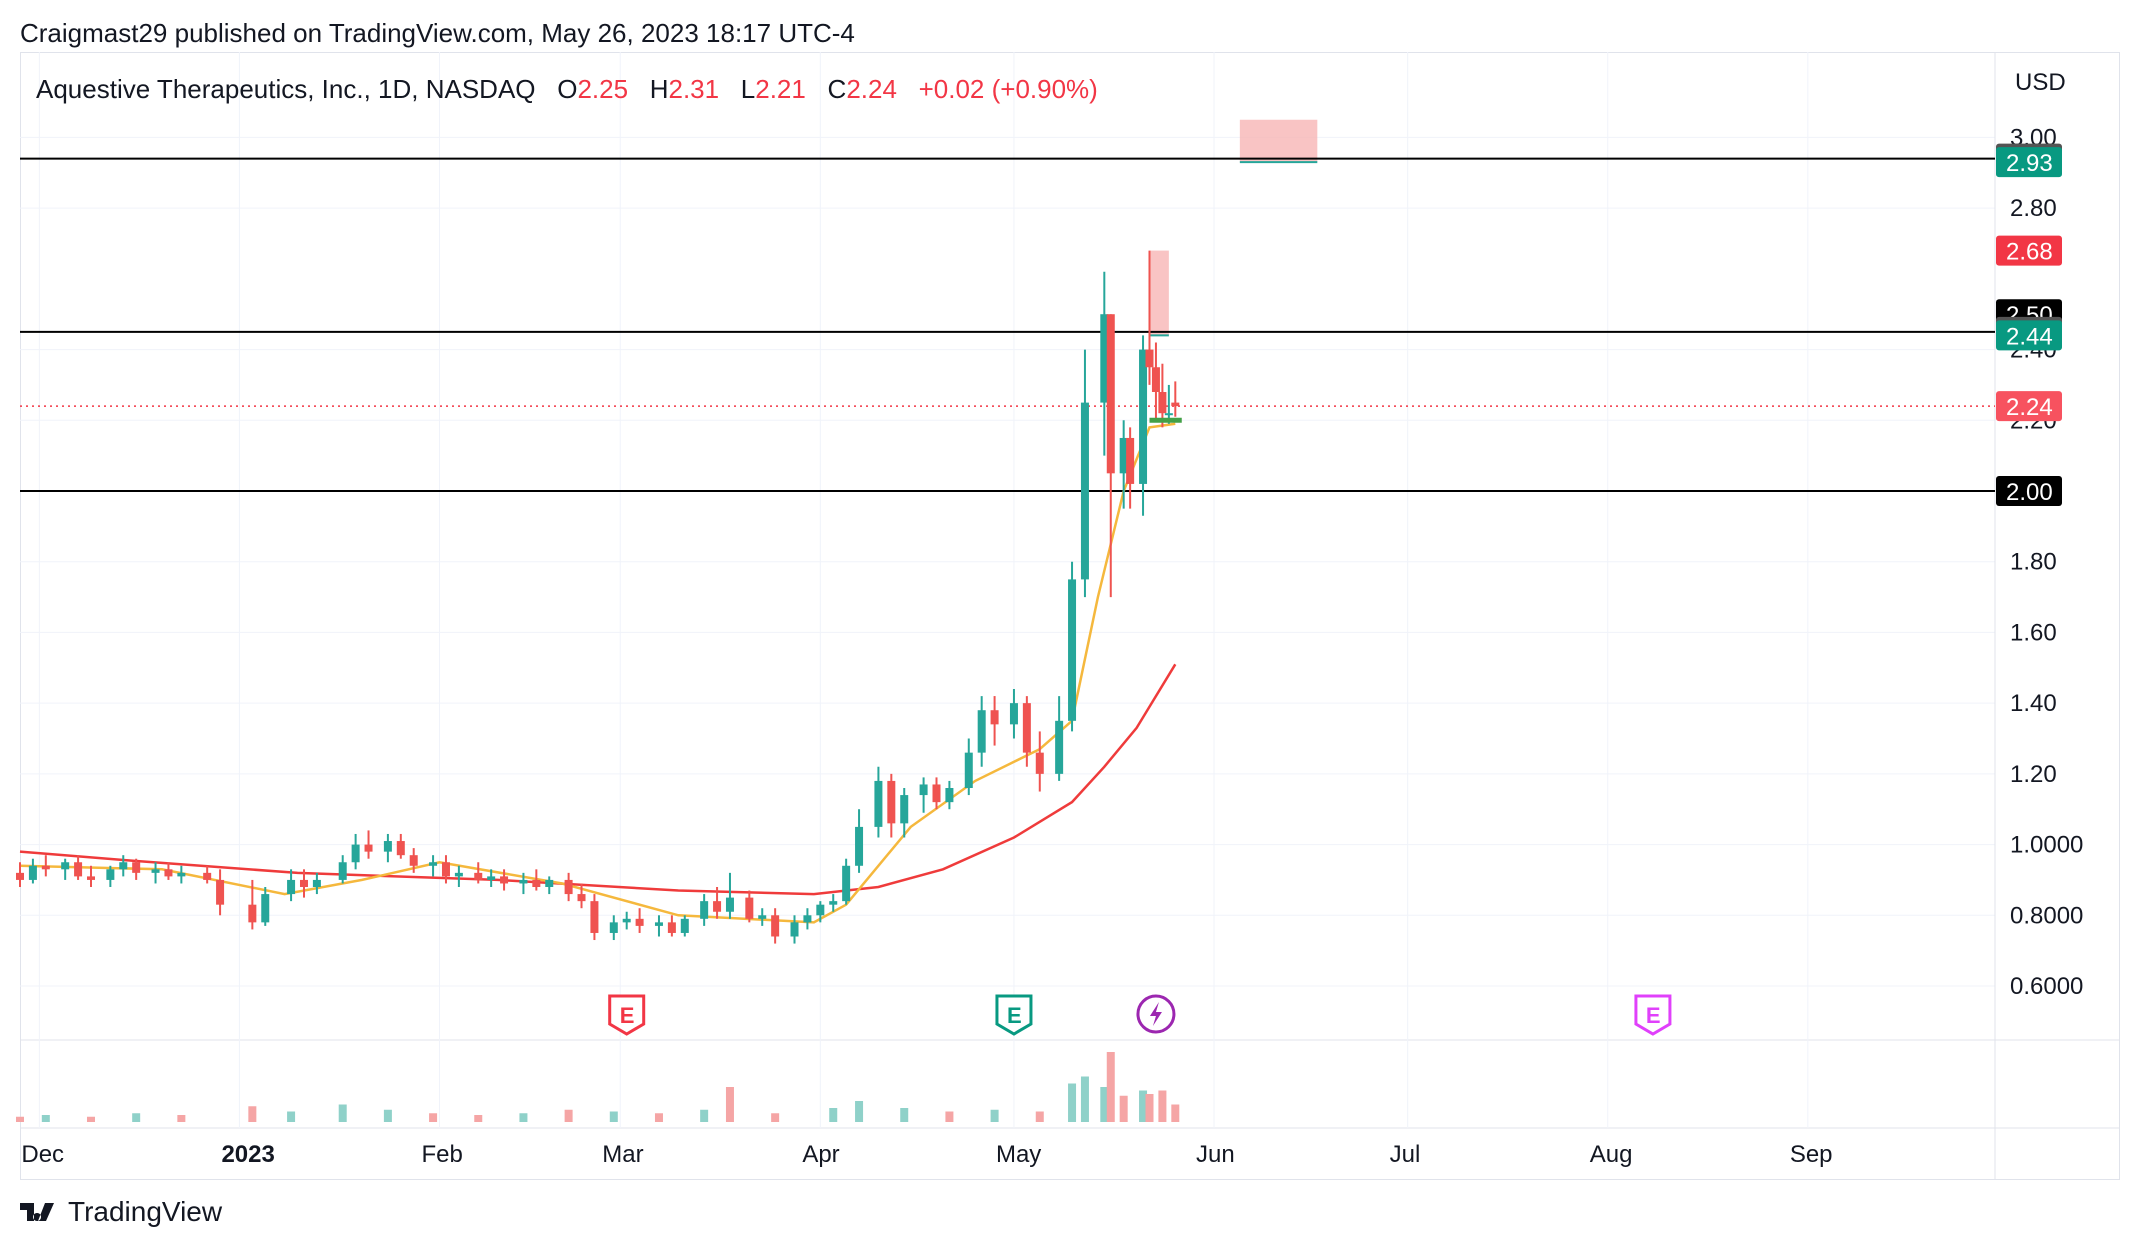 The width and height of the screenshot is (2138, 1246). I want to click on x-tick-label: Dec, so click(42, 1154).